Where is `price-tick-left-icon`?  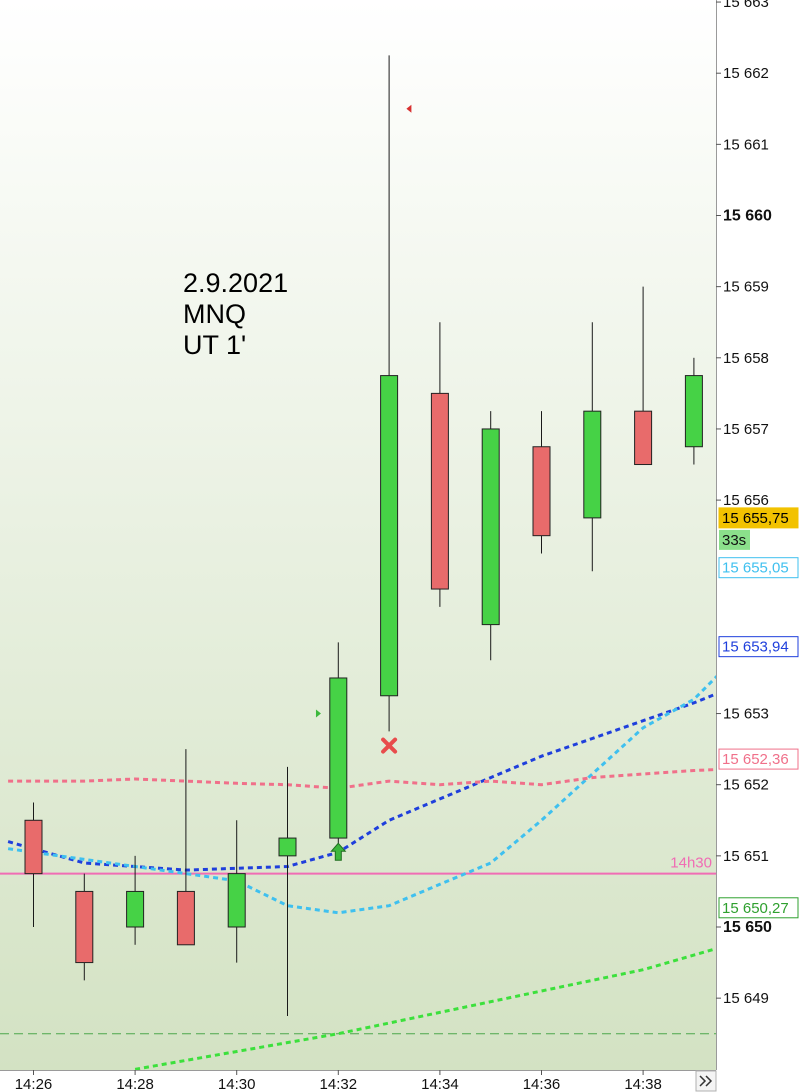 price-tick-left-icon is located at coordinates (409, 108).